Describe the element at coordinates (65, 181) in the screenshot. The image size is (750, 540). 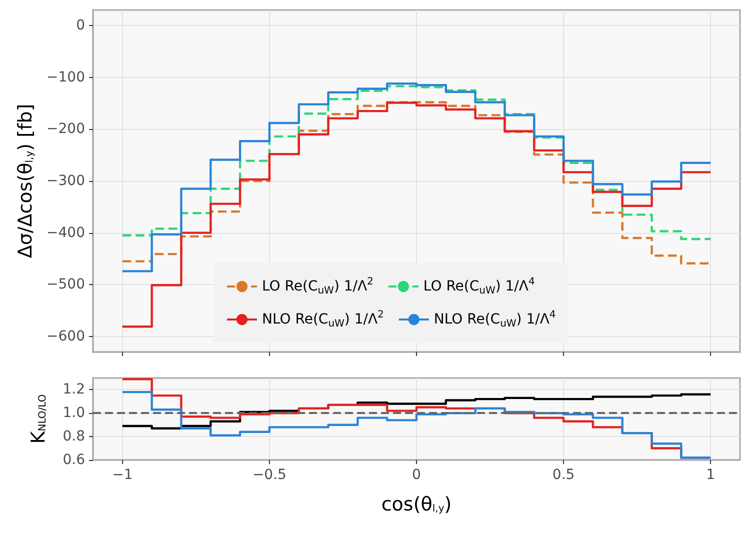
I see `y-tick-label: −300` at that location.